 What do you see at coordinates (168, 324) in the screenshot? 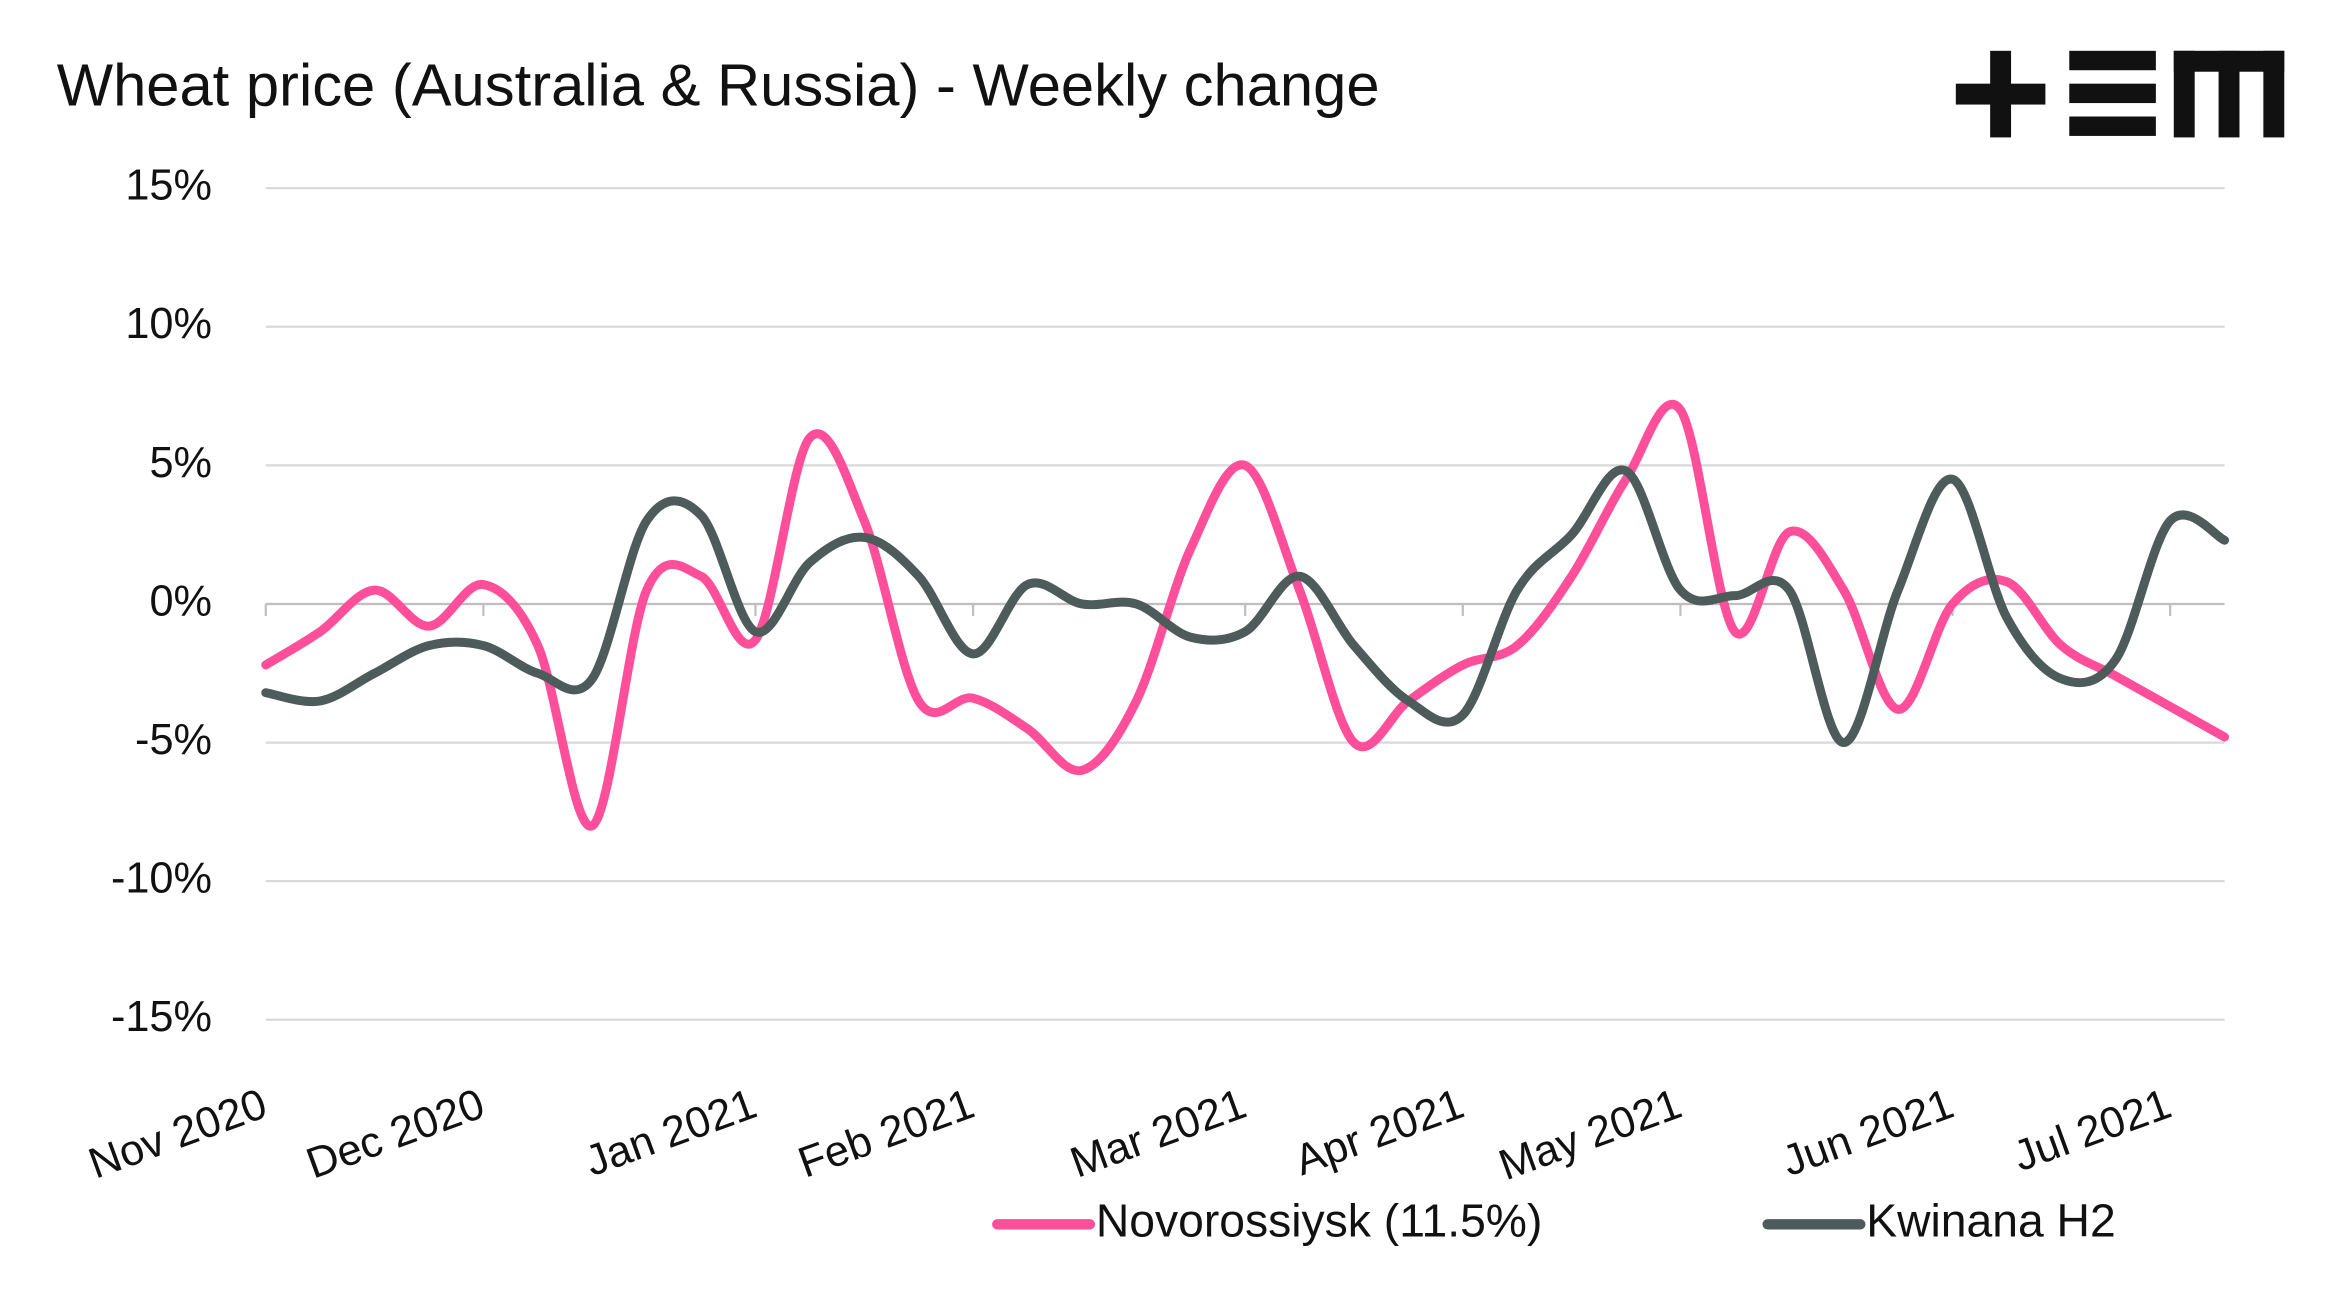
I see `y-tick-label: 10%` at bounding box center [168, 324].